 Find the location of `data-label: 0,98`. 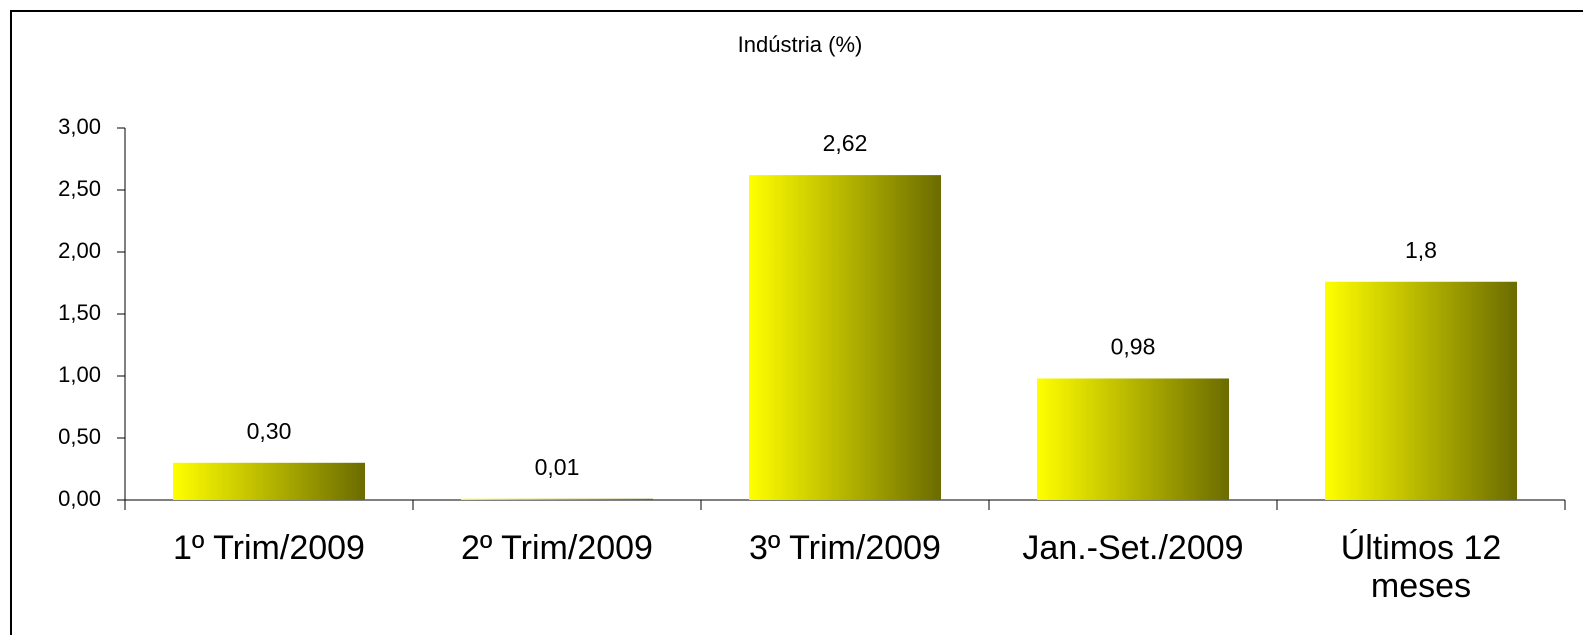

data-label: 0,98 is located at coordinates (1133, 347).